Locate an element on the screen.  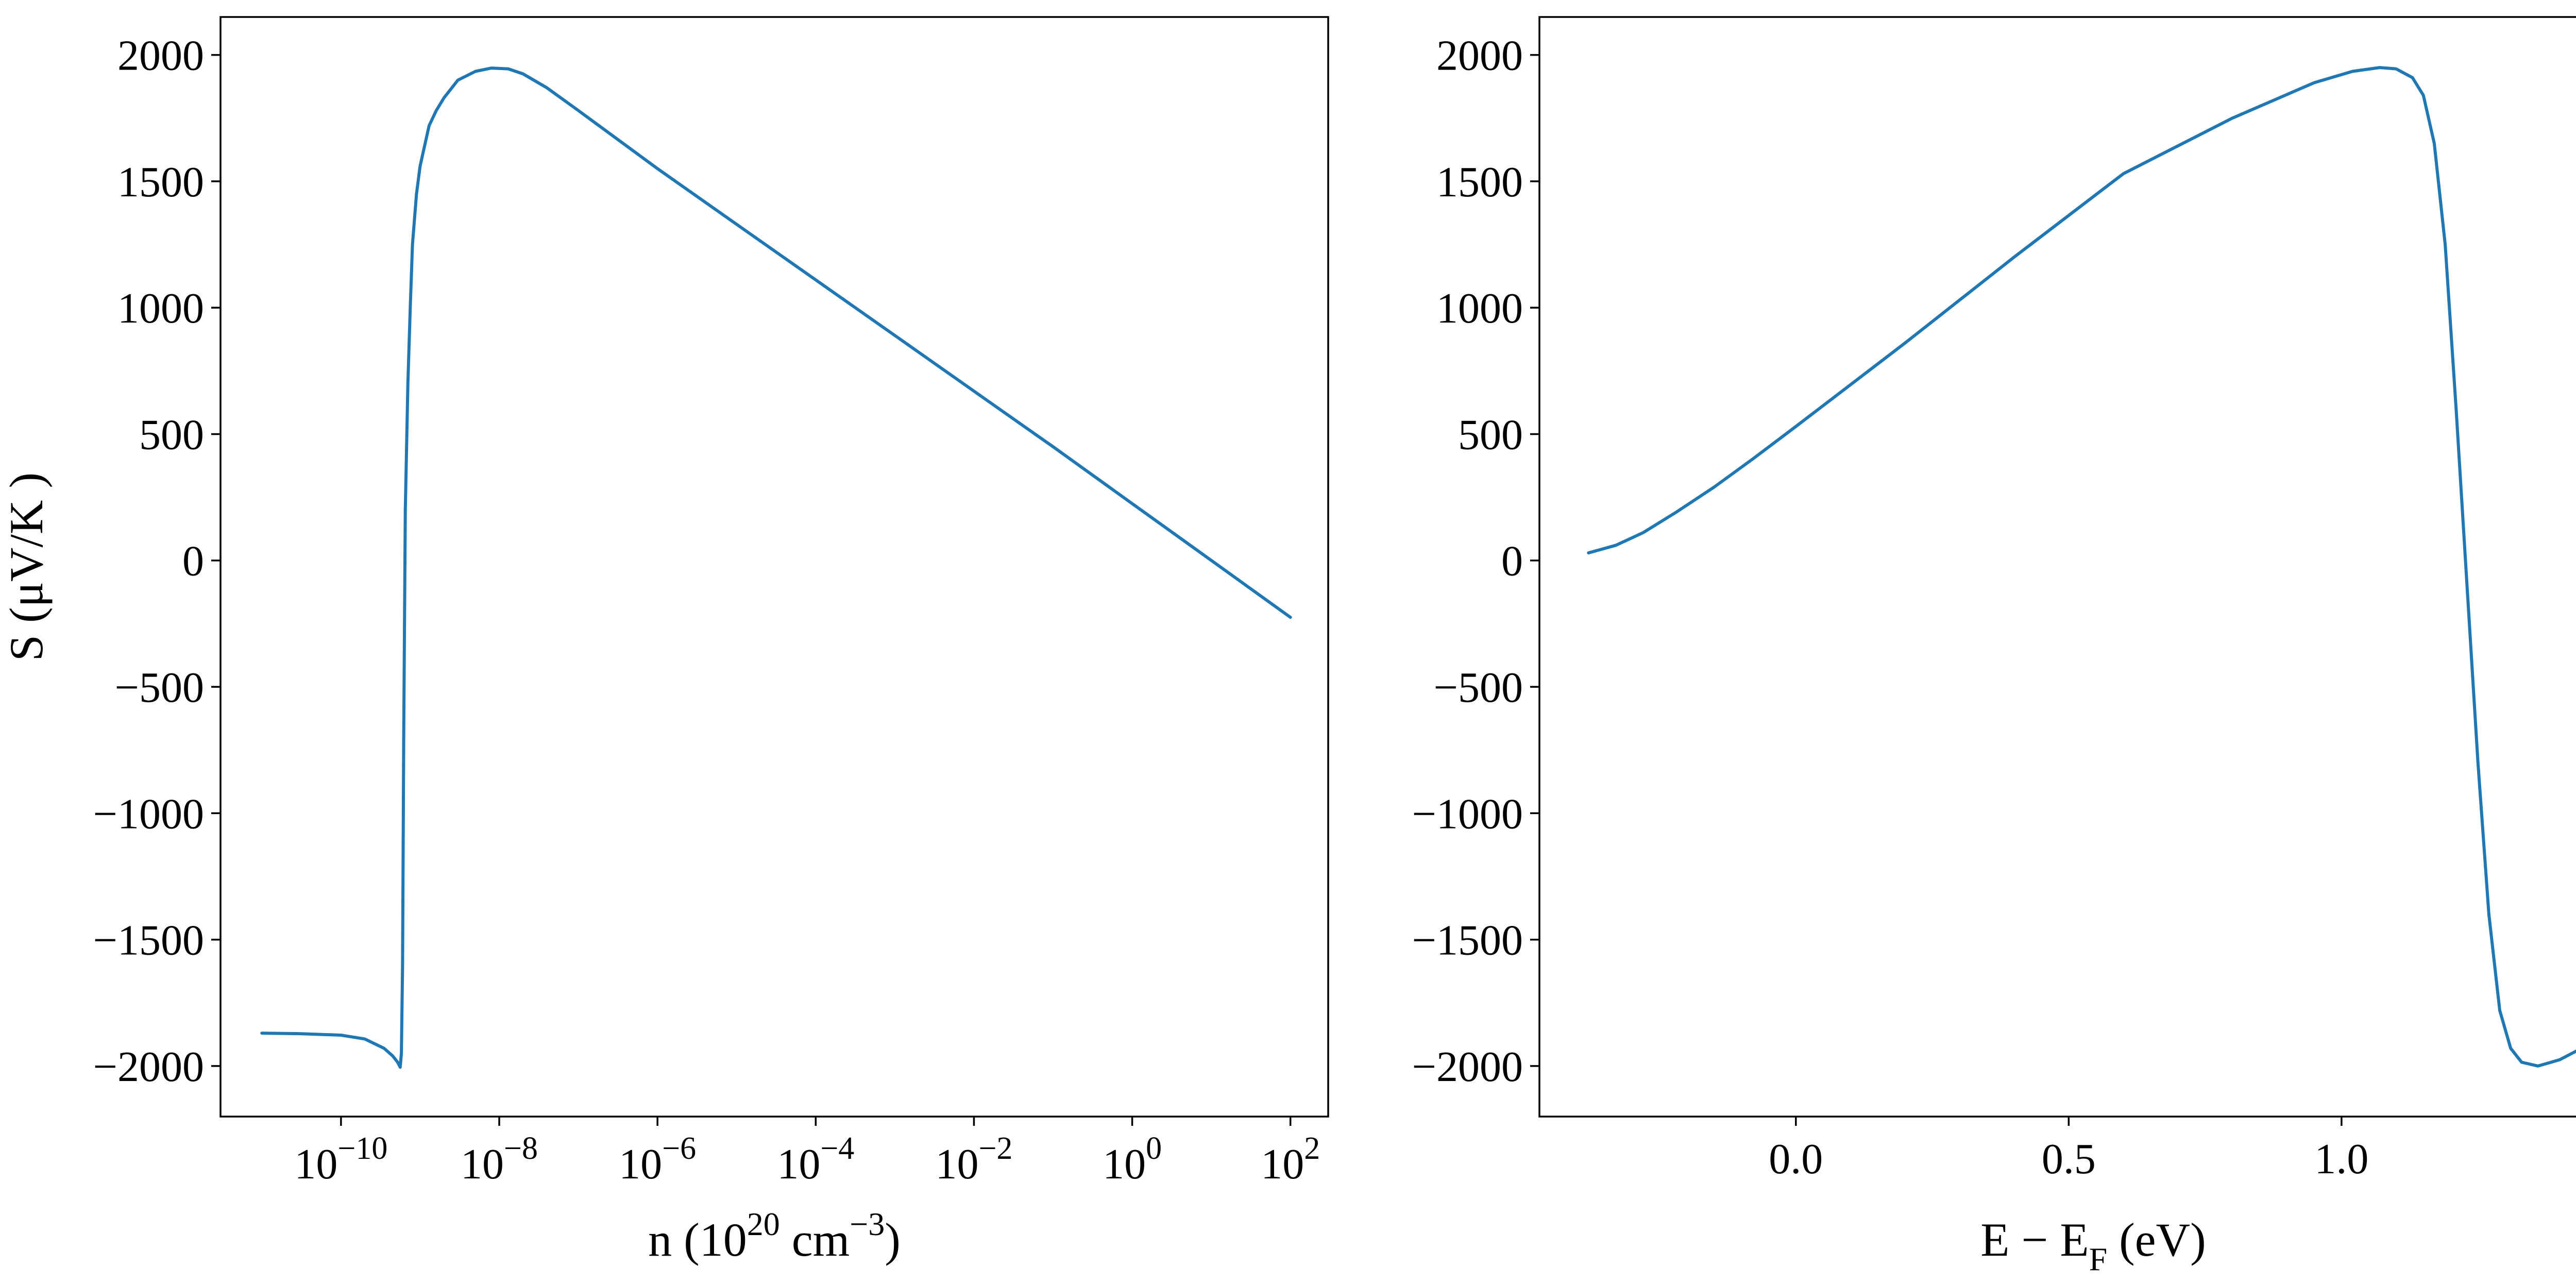
x-tick-label: 10² is located at coordinates (1290, 1159).